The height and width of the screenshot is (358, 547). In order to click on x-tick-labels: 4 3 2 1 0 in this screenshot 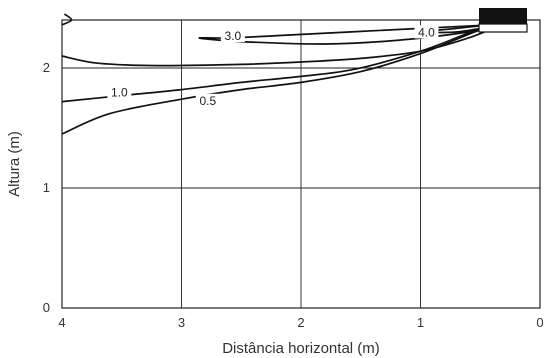, I will do `click(300, 322)`.